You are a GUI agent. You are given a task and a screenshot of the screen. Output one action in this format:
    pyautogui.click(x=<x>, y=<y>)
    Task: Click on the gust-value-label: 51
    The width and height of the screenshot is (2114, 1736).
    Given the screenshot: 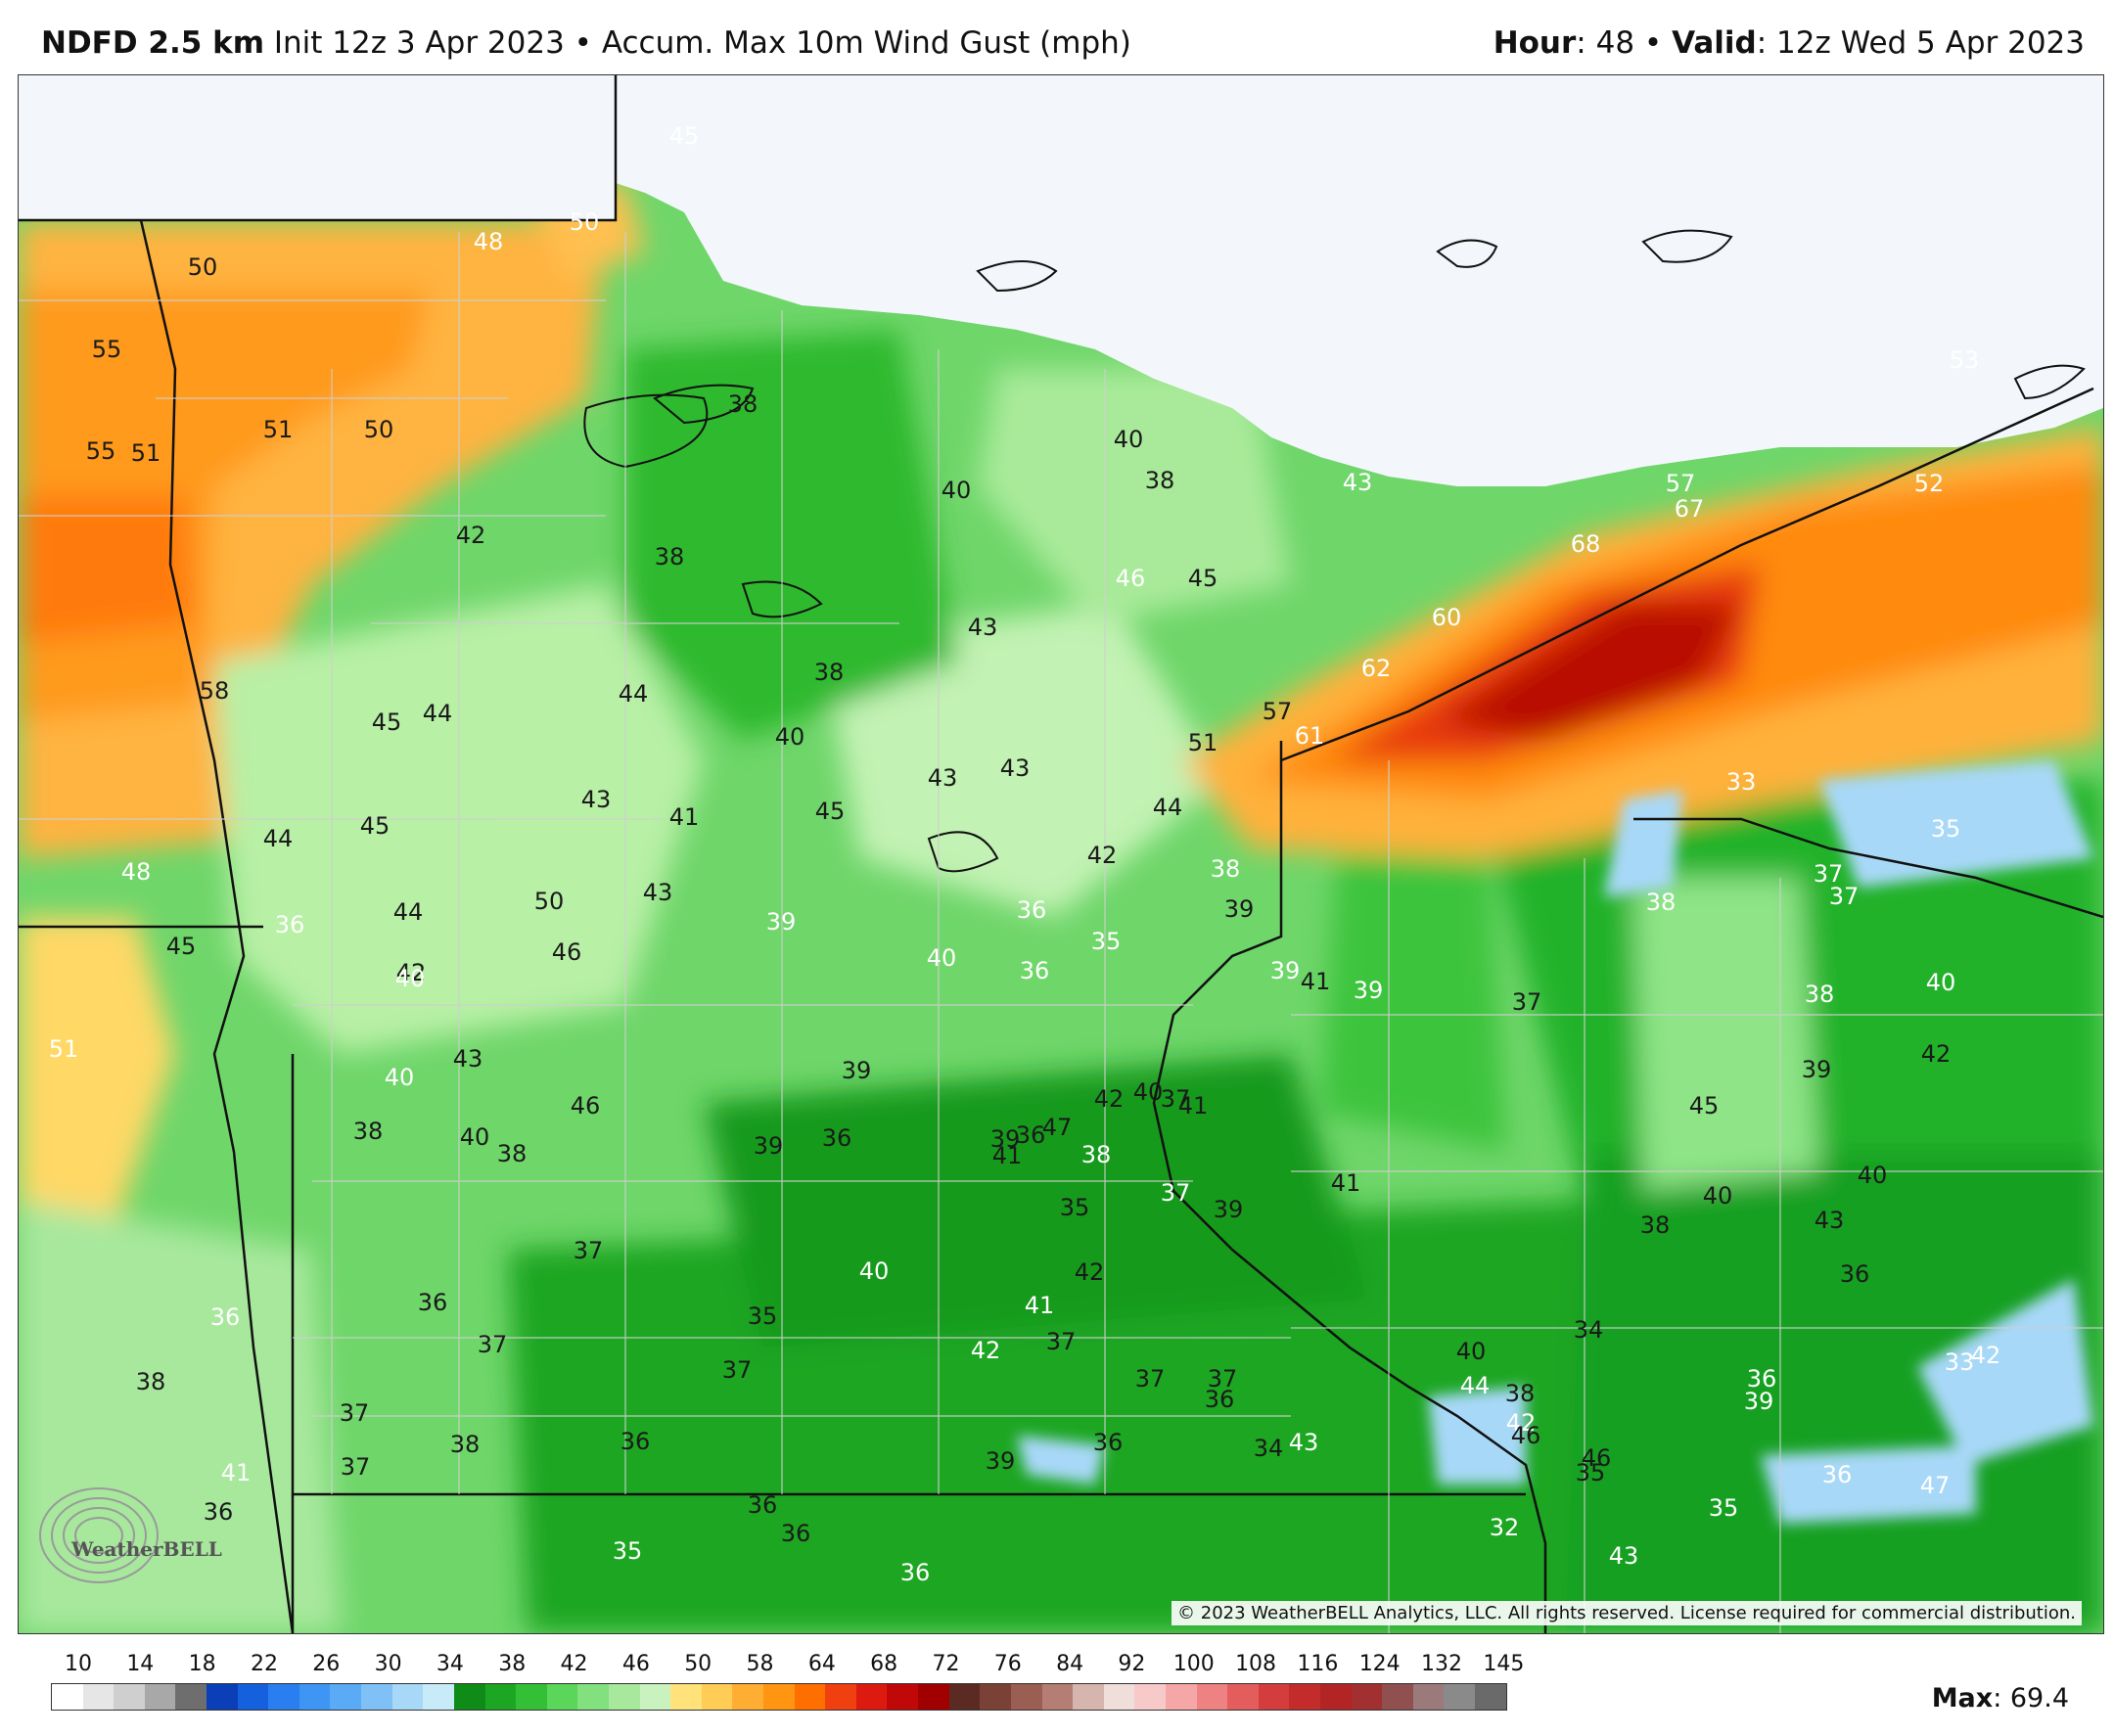 What is the action you would take?
    pyautogui.click(x=1203, y=742)
    